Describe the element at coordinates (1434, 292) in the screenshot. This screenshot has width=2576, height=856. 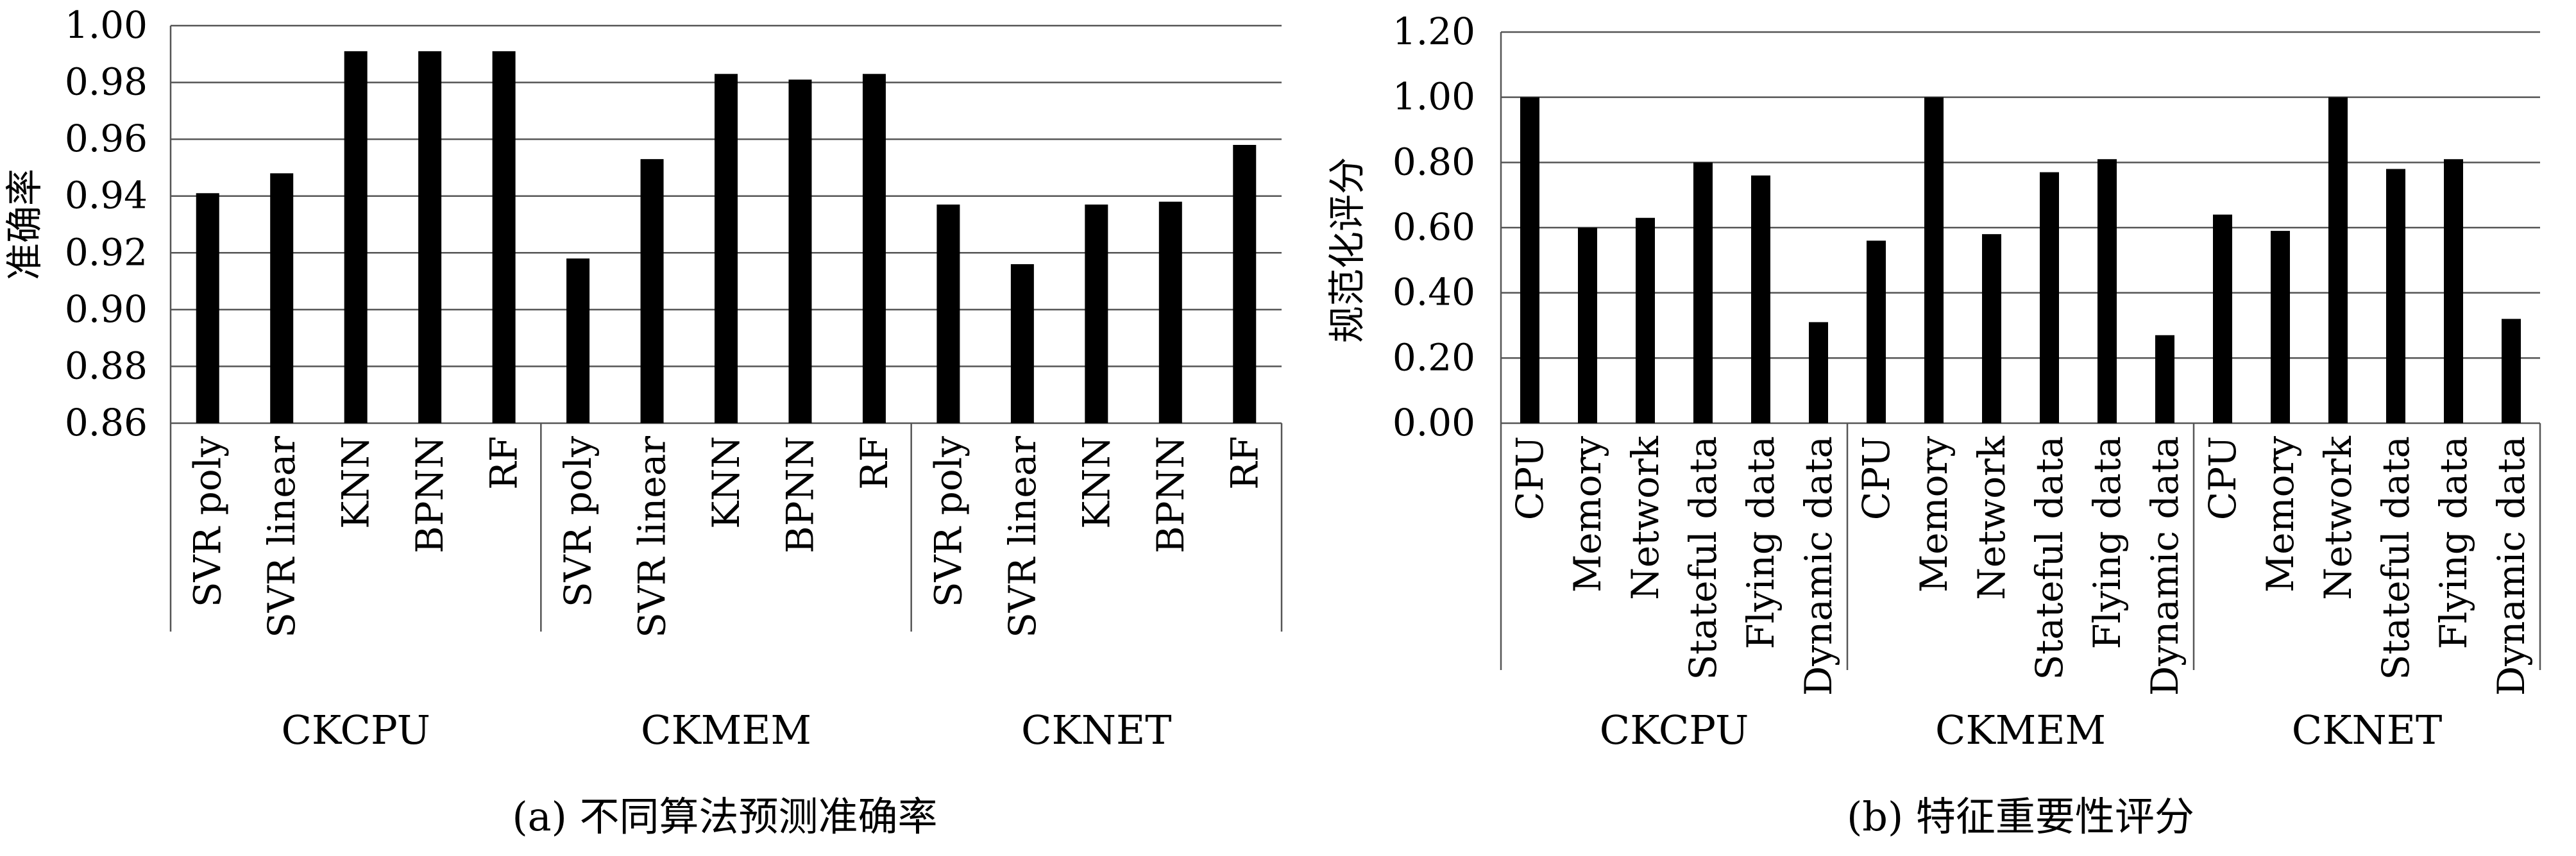
I see `y-tick-label: 0.40` at that location.